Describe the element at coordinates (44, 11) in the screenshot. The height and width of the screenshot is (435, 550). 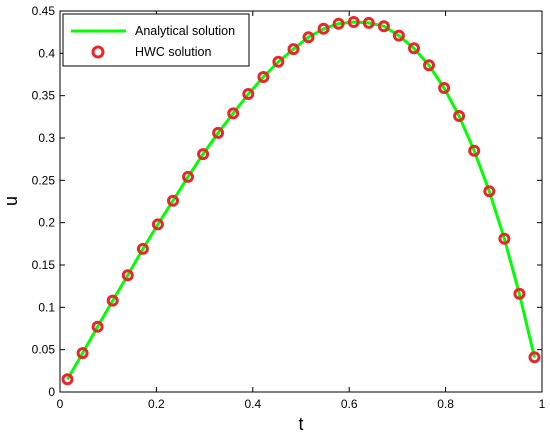
I see `y-tick-label: 0.45` at that location.